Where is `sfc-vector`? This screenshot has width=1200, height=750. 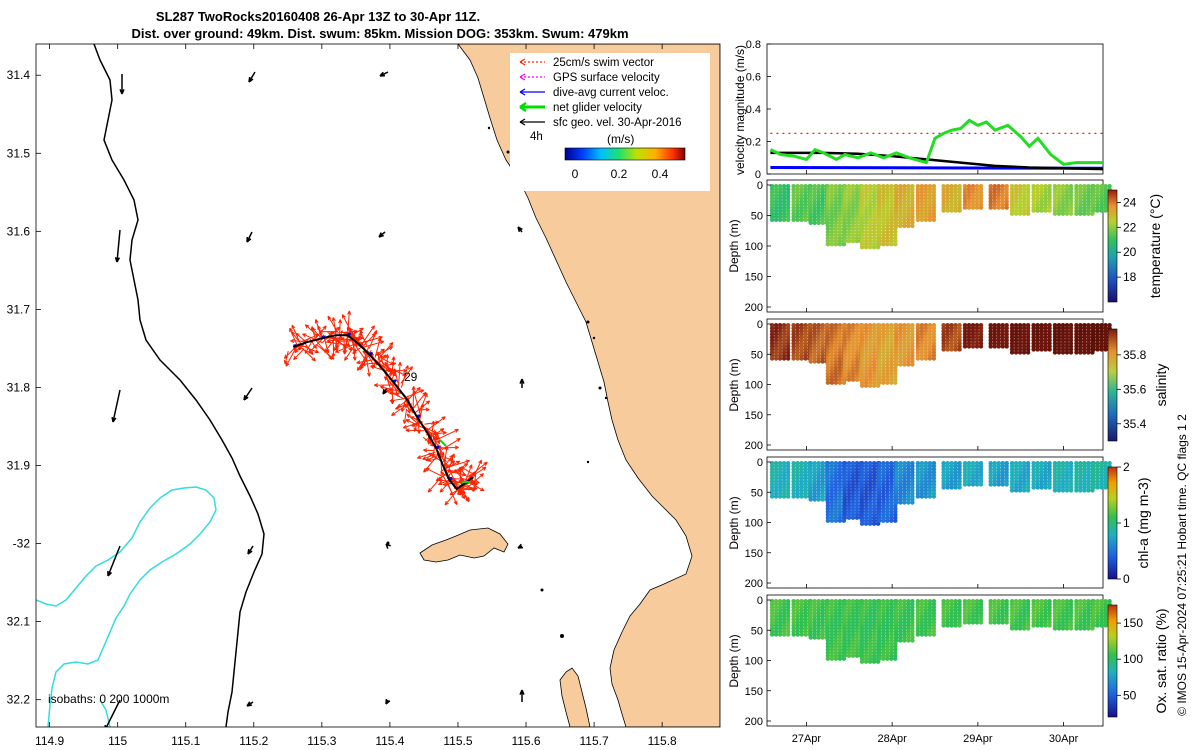 sfc-vector is located at coordinates (250, 550).